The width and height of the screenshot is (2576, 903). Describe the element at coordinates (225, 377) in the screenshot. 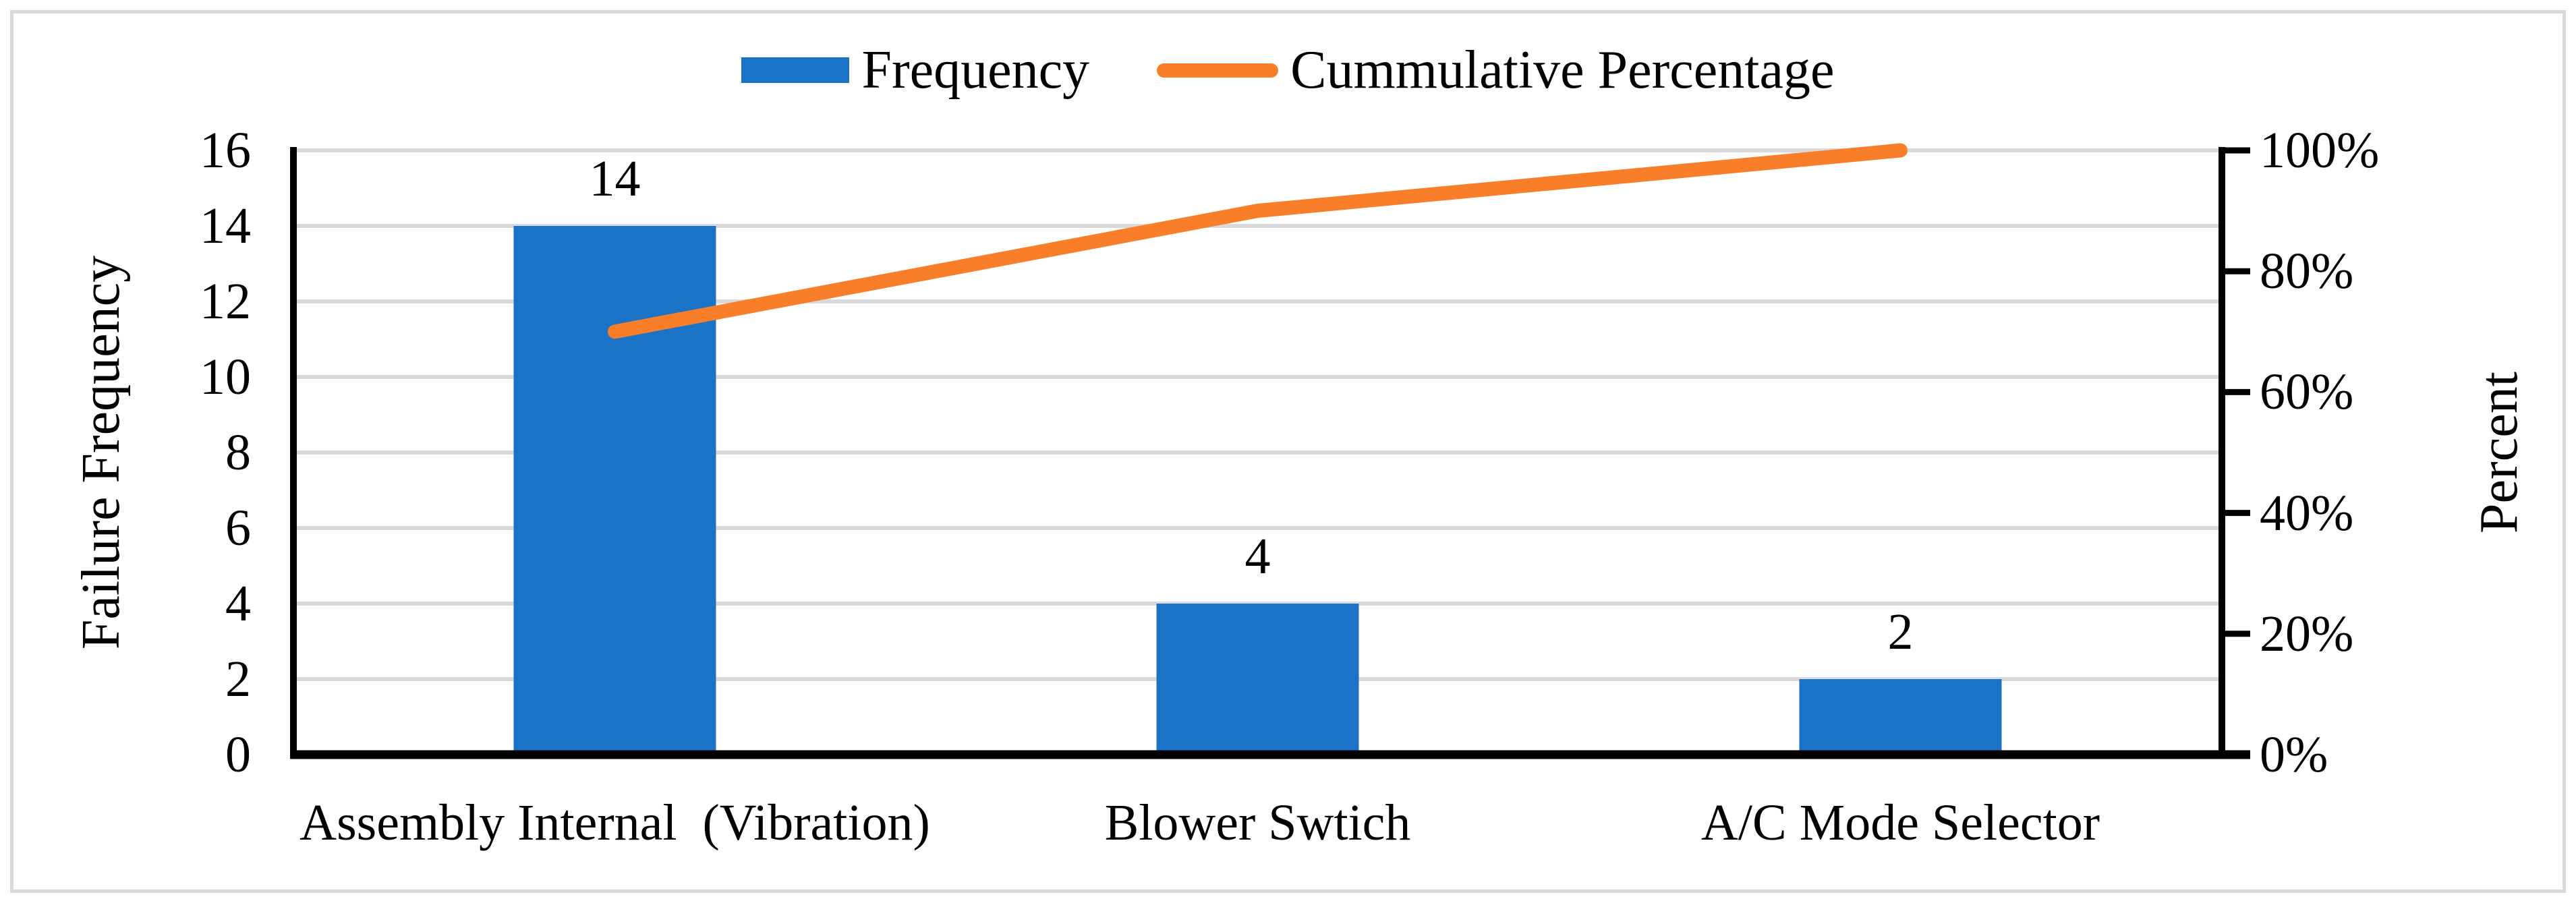

I see `left-axis-tick-label: 10` at that location.